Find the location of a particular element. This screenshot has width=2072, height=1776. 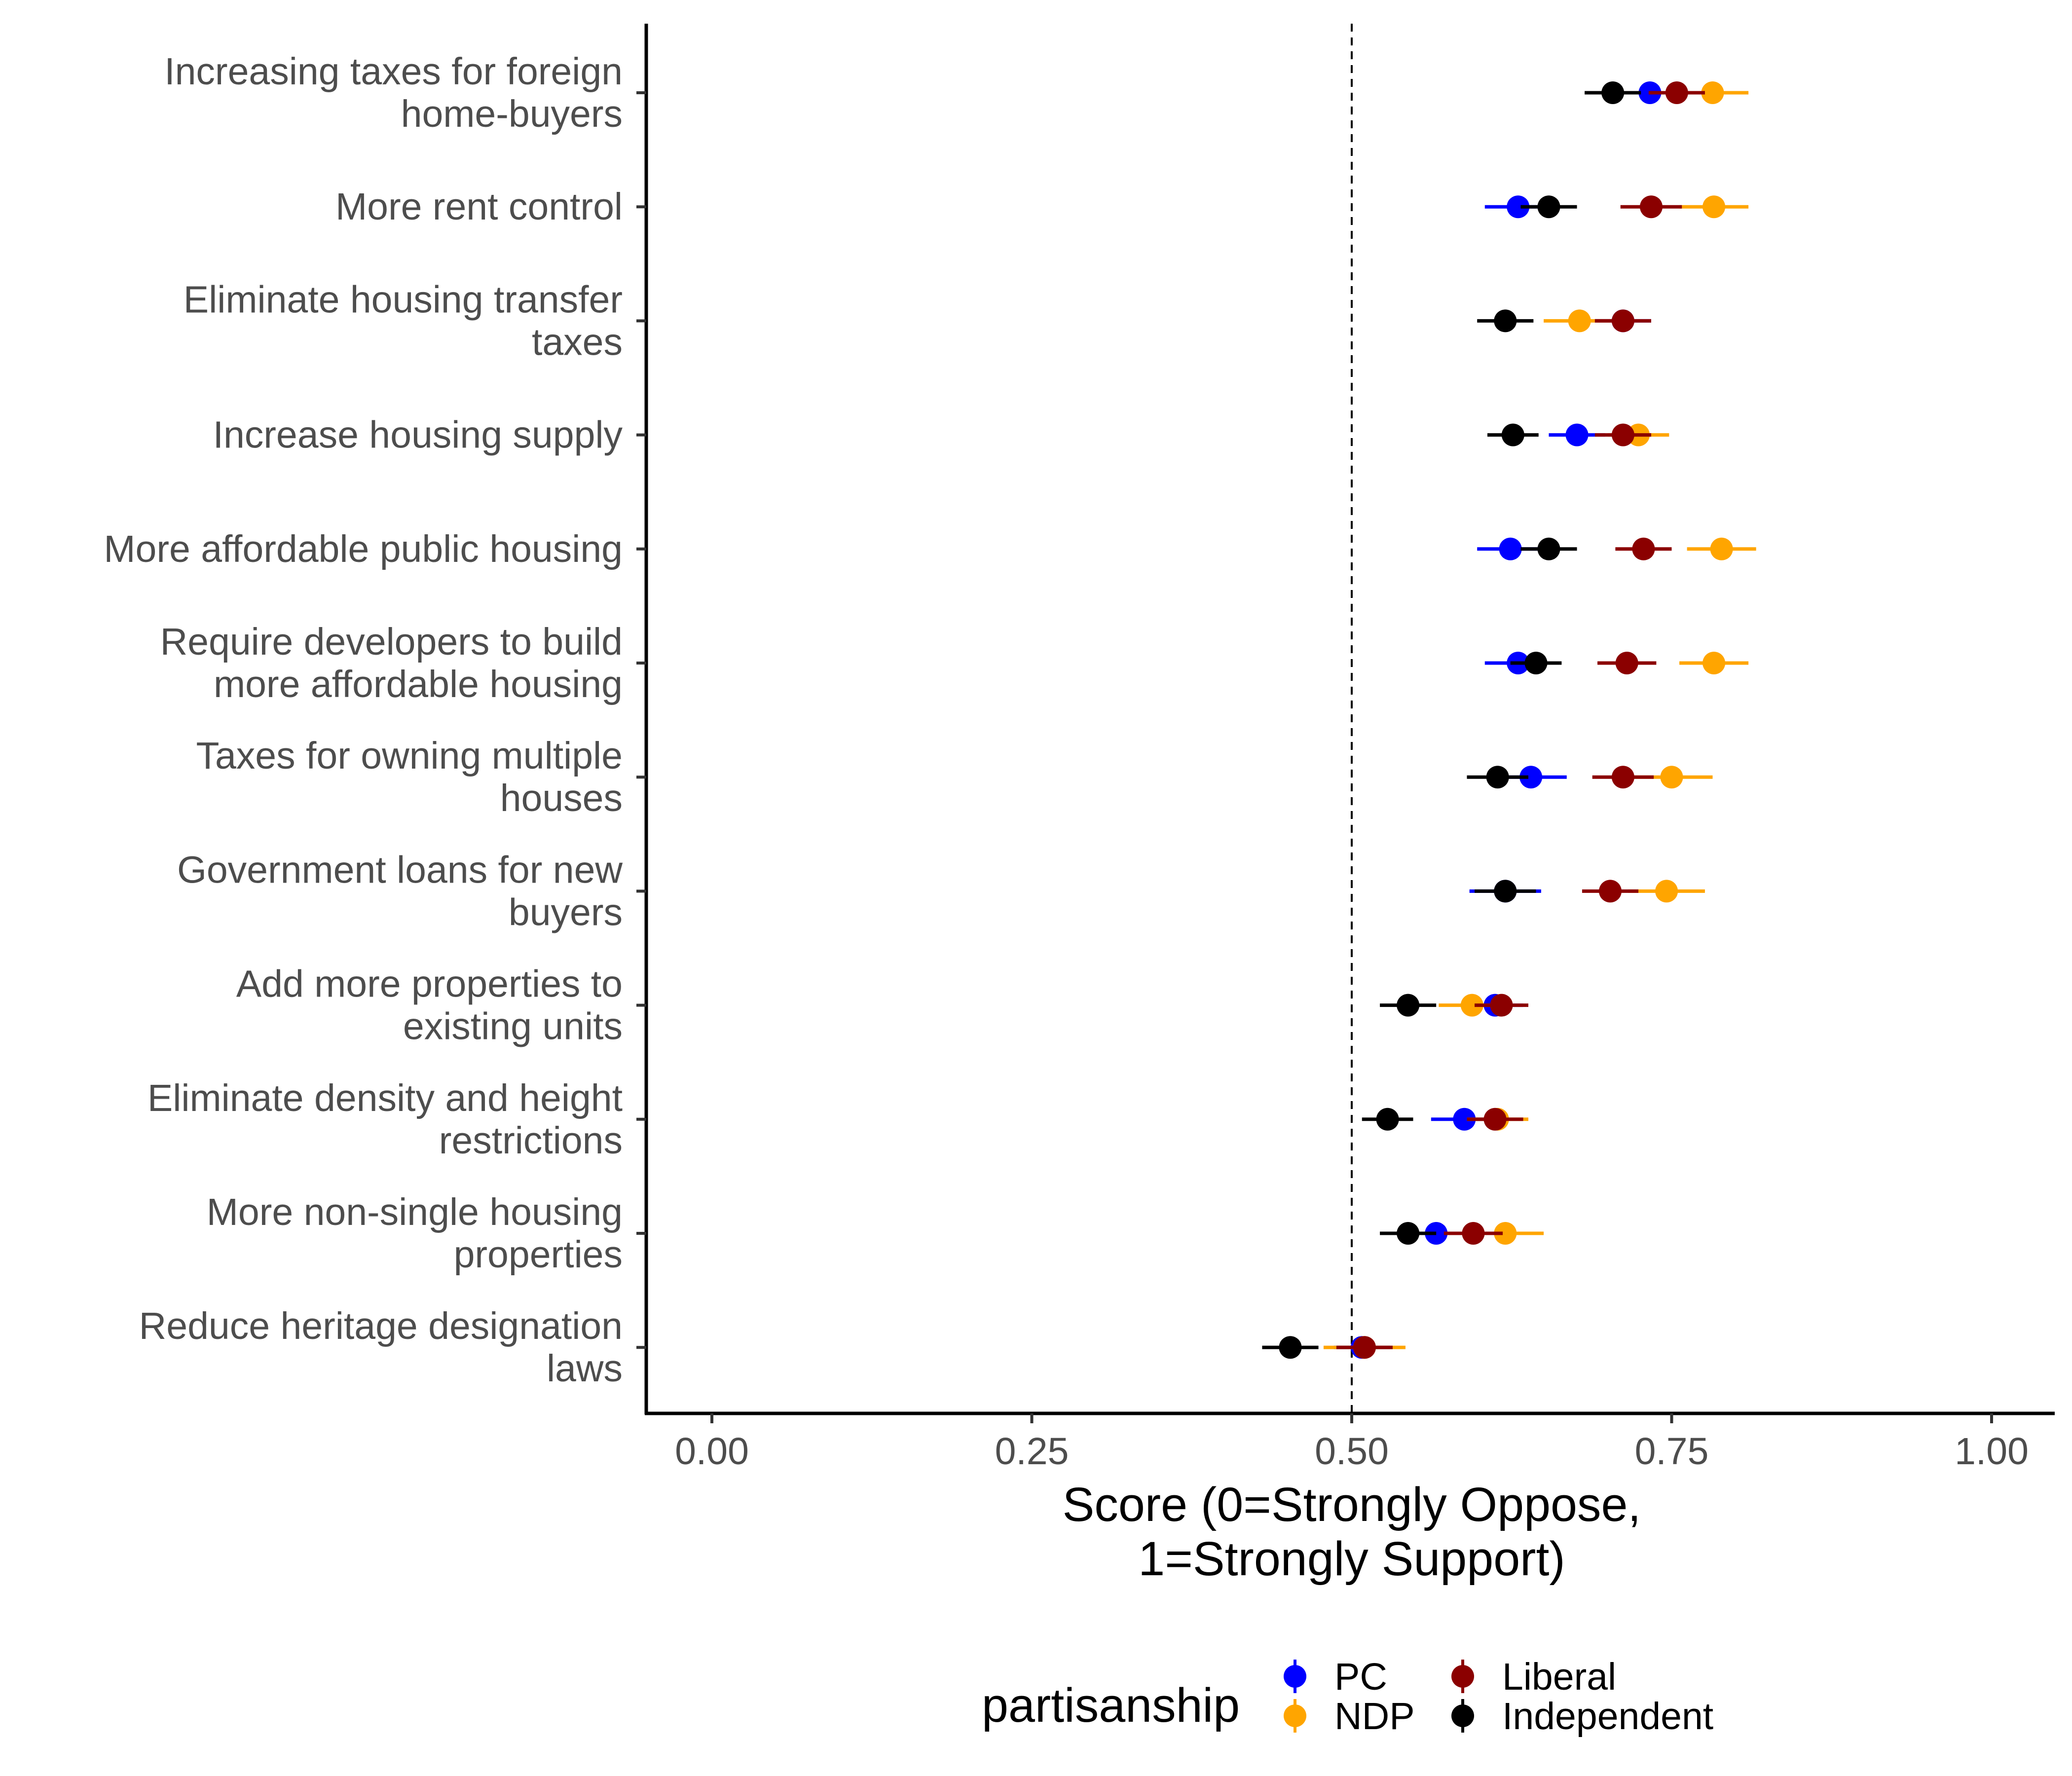

y-tick-label: More rent control is located at coordinates (479, 206).